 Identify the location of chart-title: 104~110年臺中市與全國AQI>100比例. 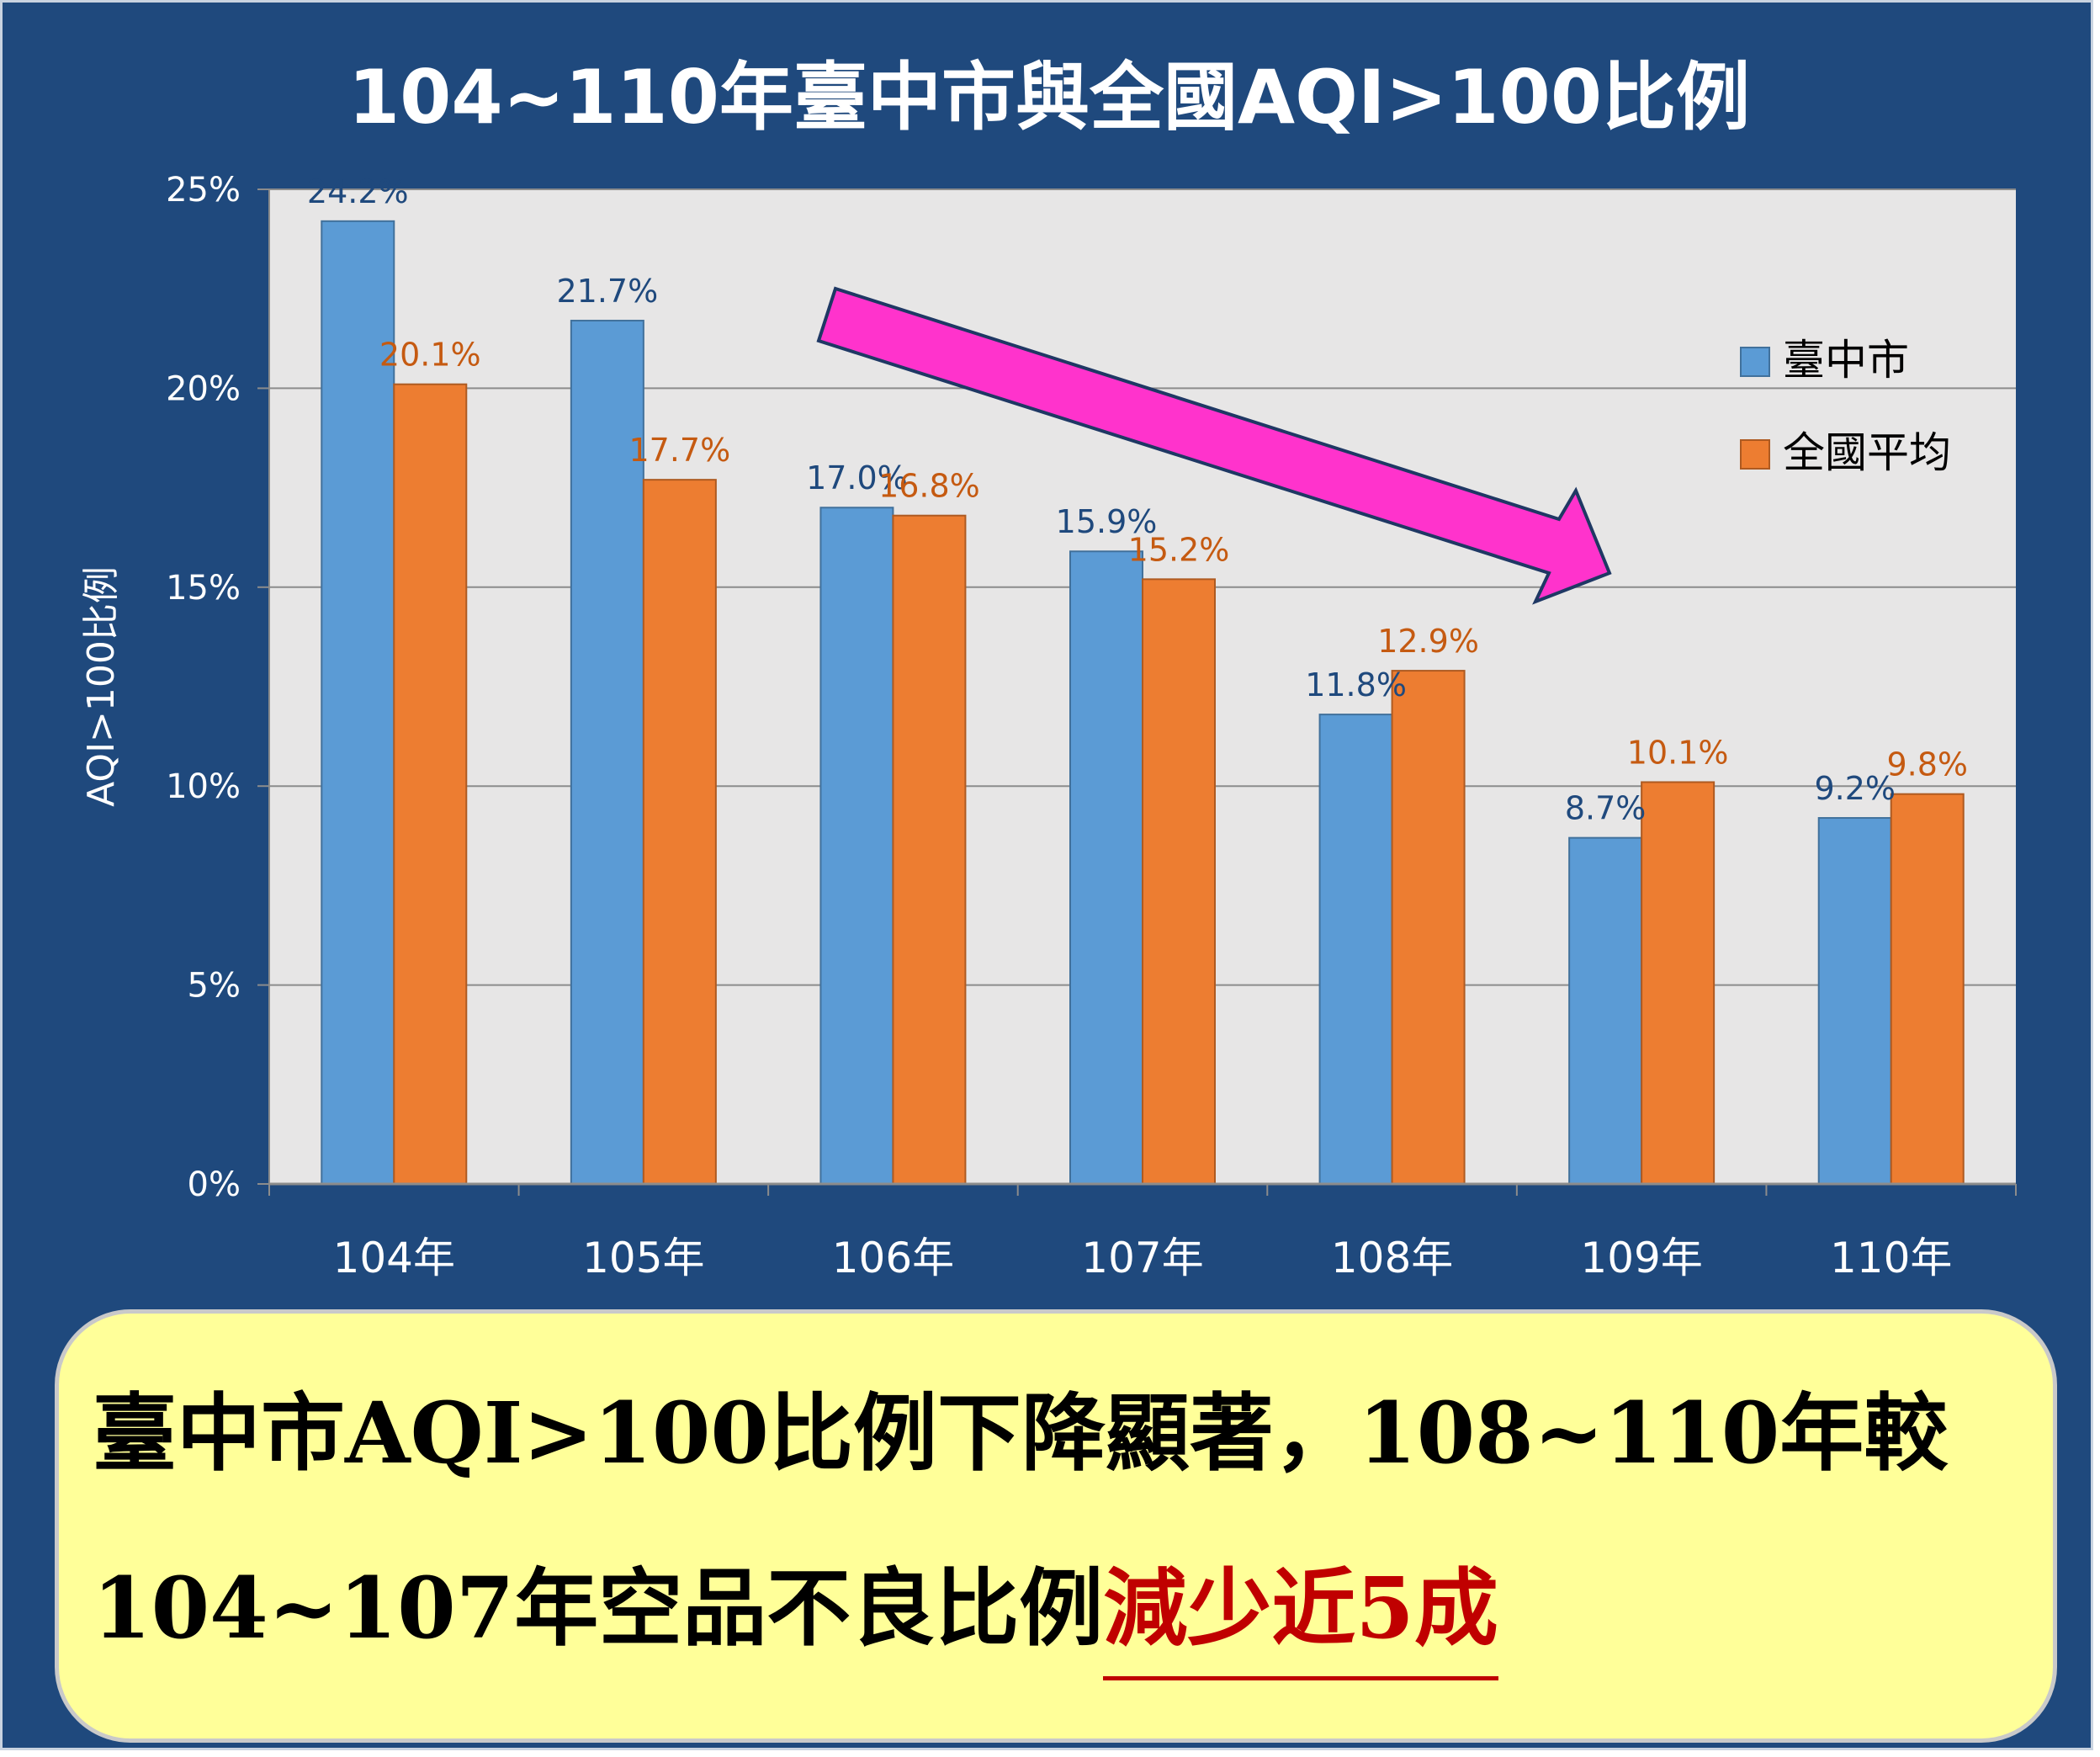
(1049, 97).